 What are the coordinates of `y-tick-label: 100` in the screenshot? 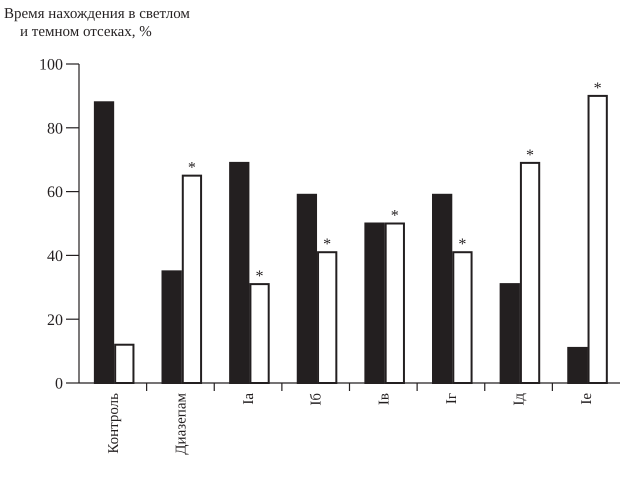 It's located at (51, 65).